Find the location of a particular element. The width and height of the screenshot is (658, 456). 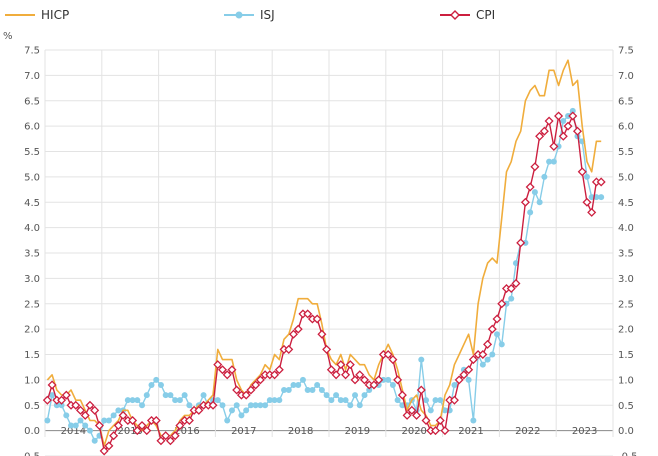

y-tick-right: 1.5 is located at coordinates (626, 355).